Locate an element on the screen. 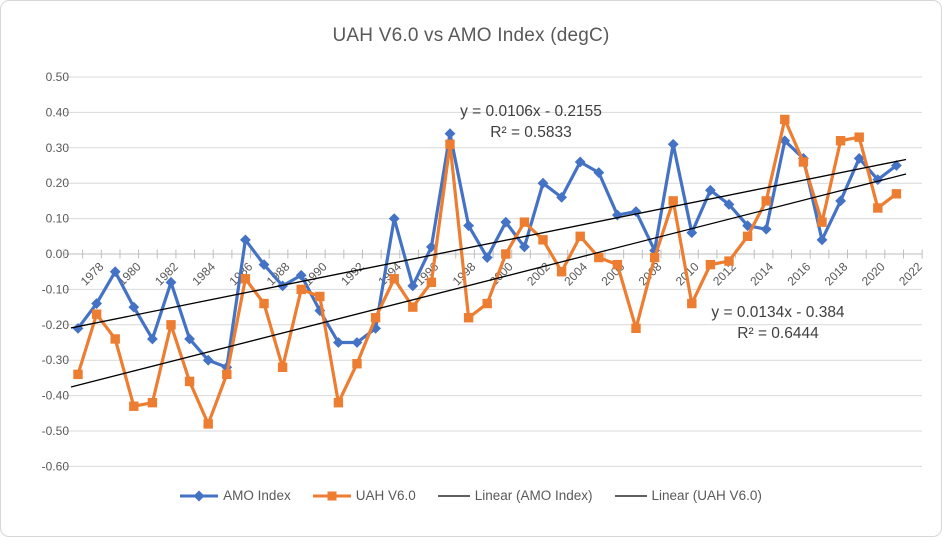 This screenshot has height=537, width=942. y-axis-label: 0.10 is located at coordinates (58, 219).